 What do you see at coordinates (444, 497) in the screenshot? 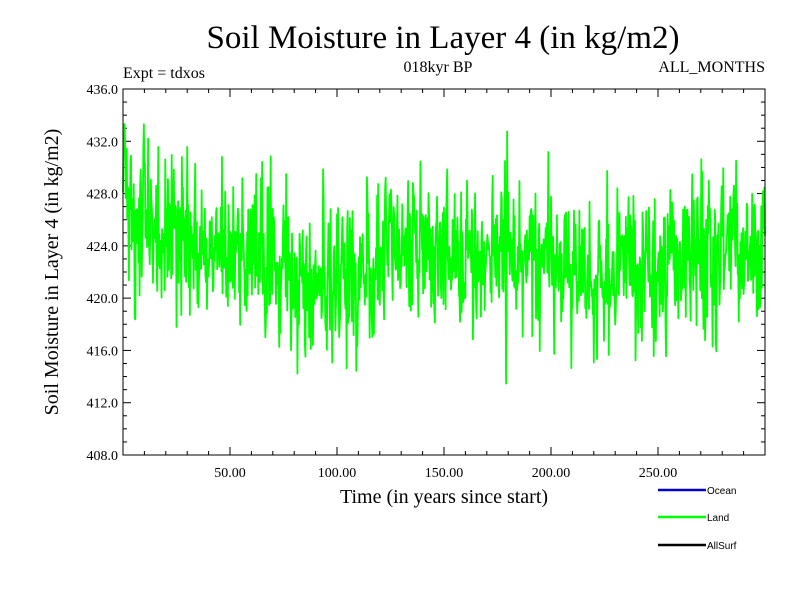
I see `x-axis-label: Time (in years since start)` at bounding box center [444, 497].